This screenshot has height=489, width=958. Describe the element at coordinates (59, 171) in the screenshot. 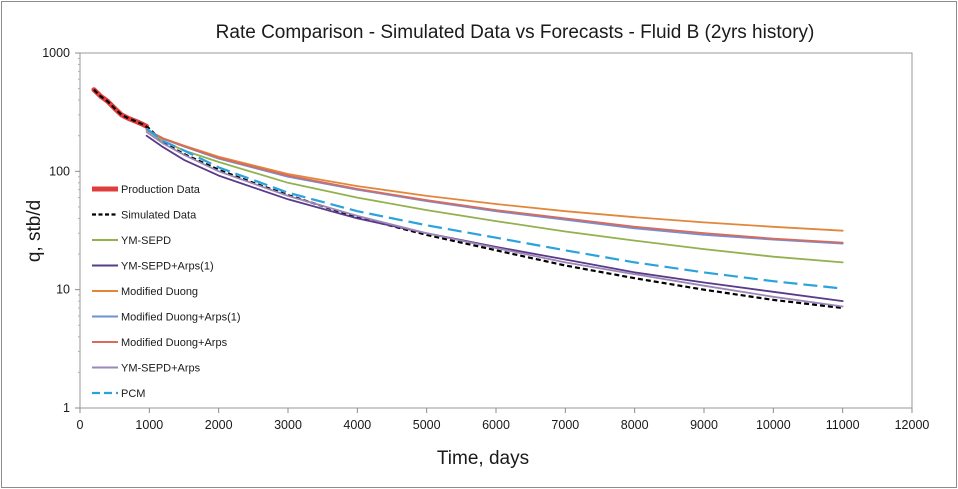

I see `y-tick-label: 100` at that location.